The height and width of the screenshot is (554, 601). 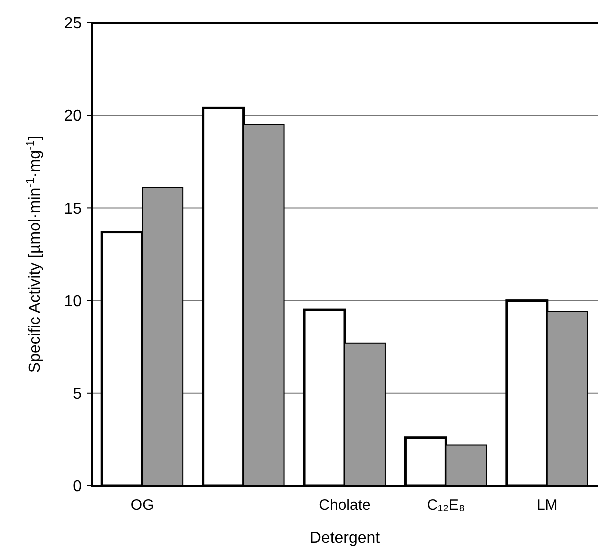 I want to click on x-tick-label: OG, so click(x=142, y=505).